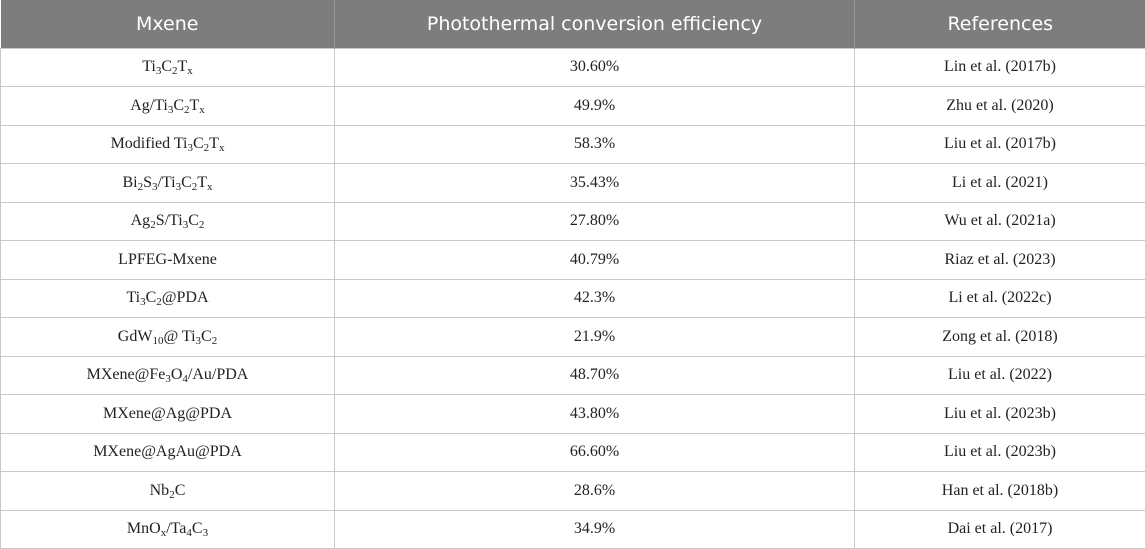 The width and height of the screenshot is (1145, 549). What do you see at coordinates (159, 490) in the screenshot?
I see `formula-text: Nb` at bounding box center [159, 490].